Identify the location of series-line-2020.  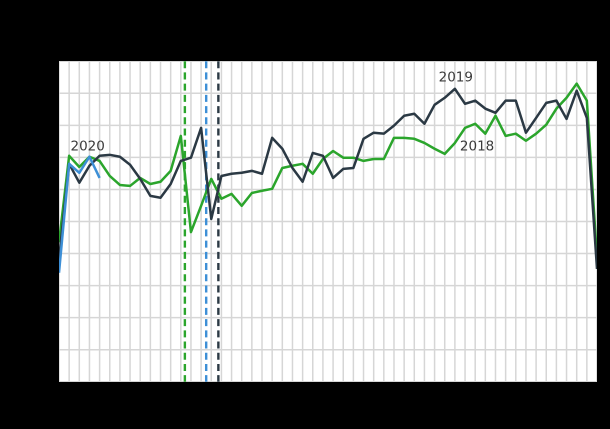
(80, 213).